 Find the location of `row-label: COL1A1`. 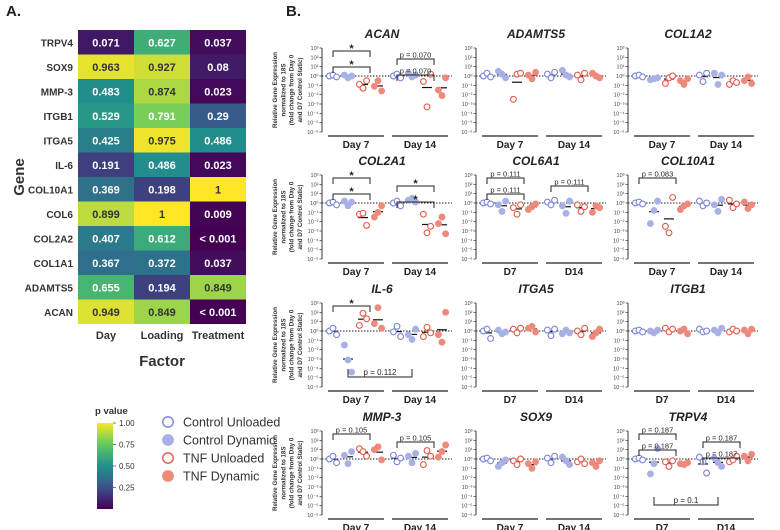

row-label: COL1A1 is located at coordinates (54, 264).